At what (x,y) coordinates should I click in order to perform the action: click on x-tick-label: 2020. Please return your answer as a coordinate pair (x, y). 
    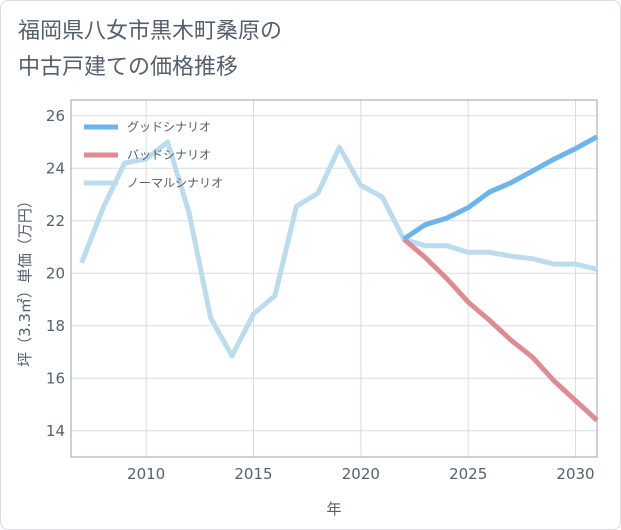
    Looking at the image, I should click on (361, 474).